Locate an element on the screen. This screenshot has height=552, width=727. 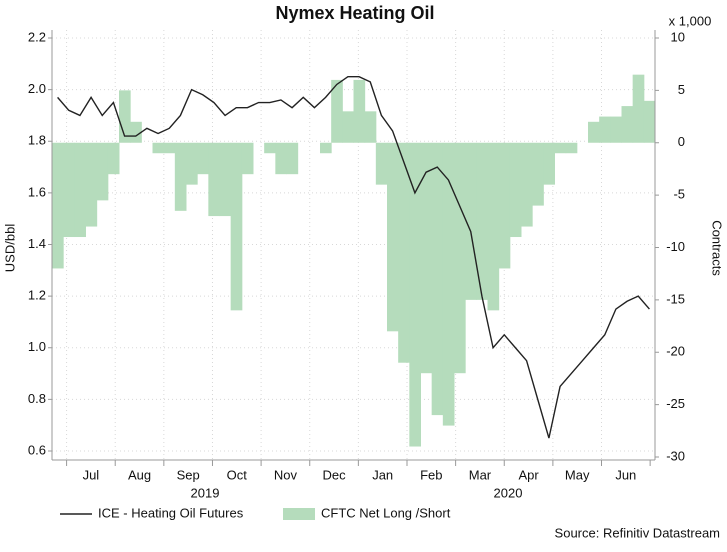
y-tick-label: 1.0 is located at coordinates (37, 346).